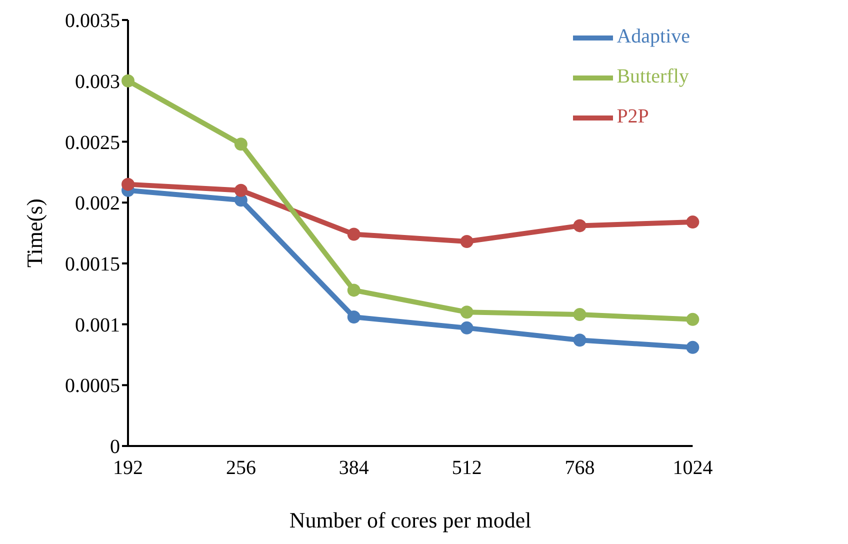  Describe the element at coordinates (128, 468) in the screenshot. I see `x-tick-label: 192` at that location.